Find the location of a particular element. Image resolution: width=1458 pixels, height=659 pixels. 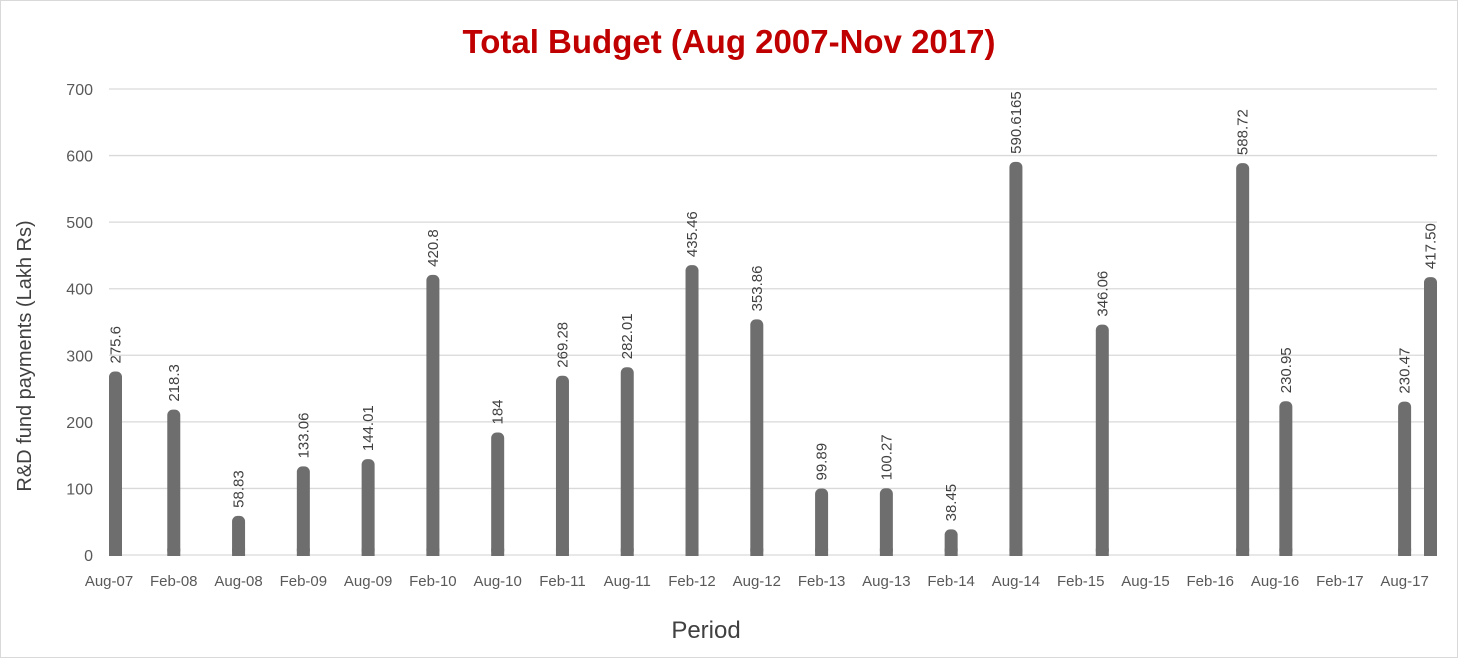

x-tick-label: Aug-11 is located at coordinates (627, 581).